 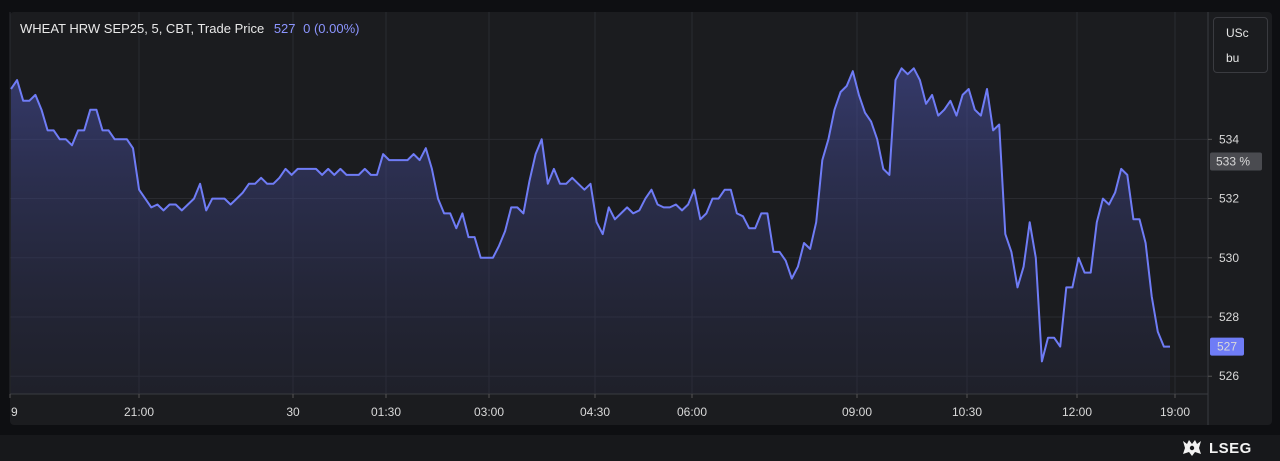 What do you see at coordinates (142, 28) in the screenshot?
I see `instrument-label: WHEAT HRW SEP25, 5, CBT, Trade Price` at bounding box center [142, 28].